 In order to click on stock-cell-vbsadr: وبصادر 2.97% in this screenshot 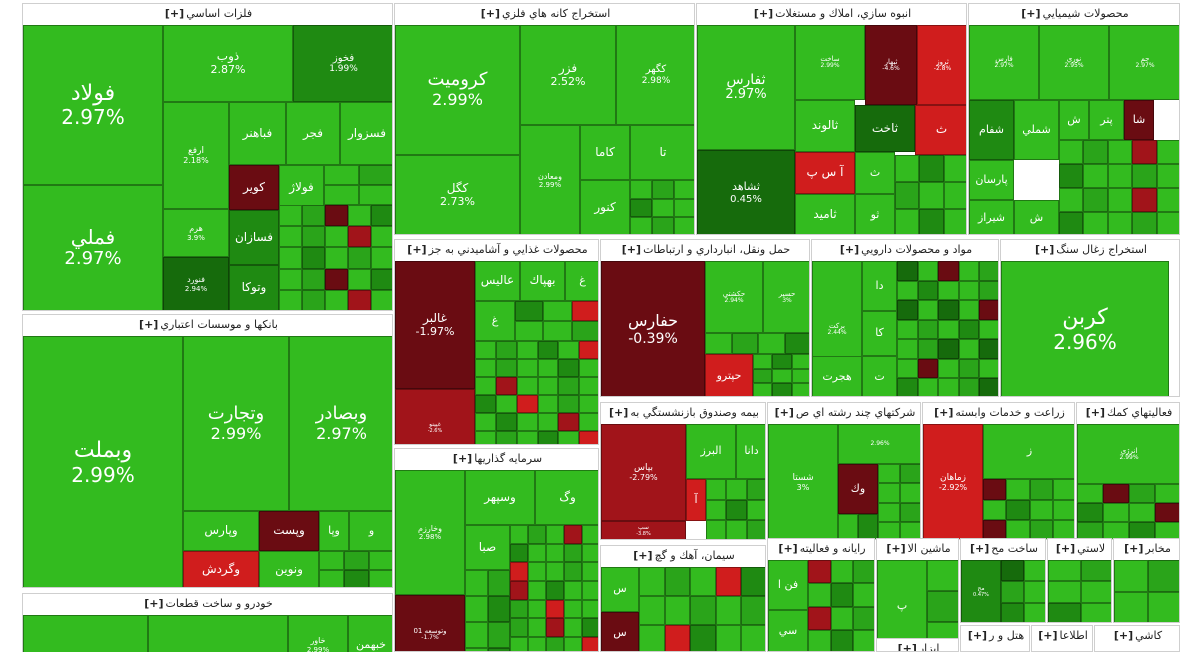, I will do `click(340, 423)`.